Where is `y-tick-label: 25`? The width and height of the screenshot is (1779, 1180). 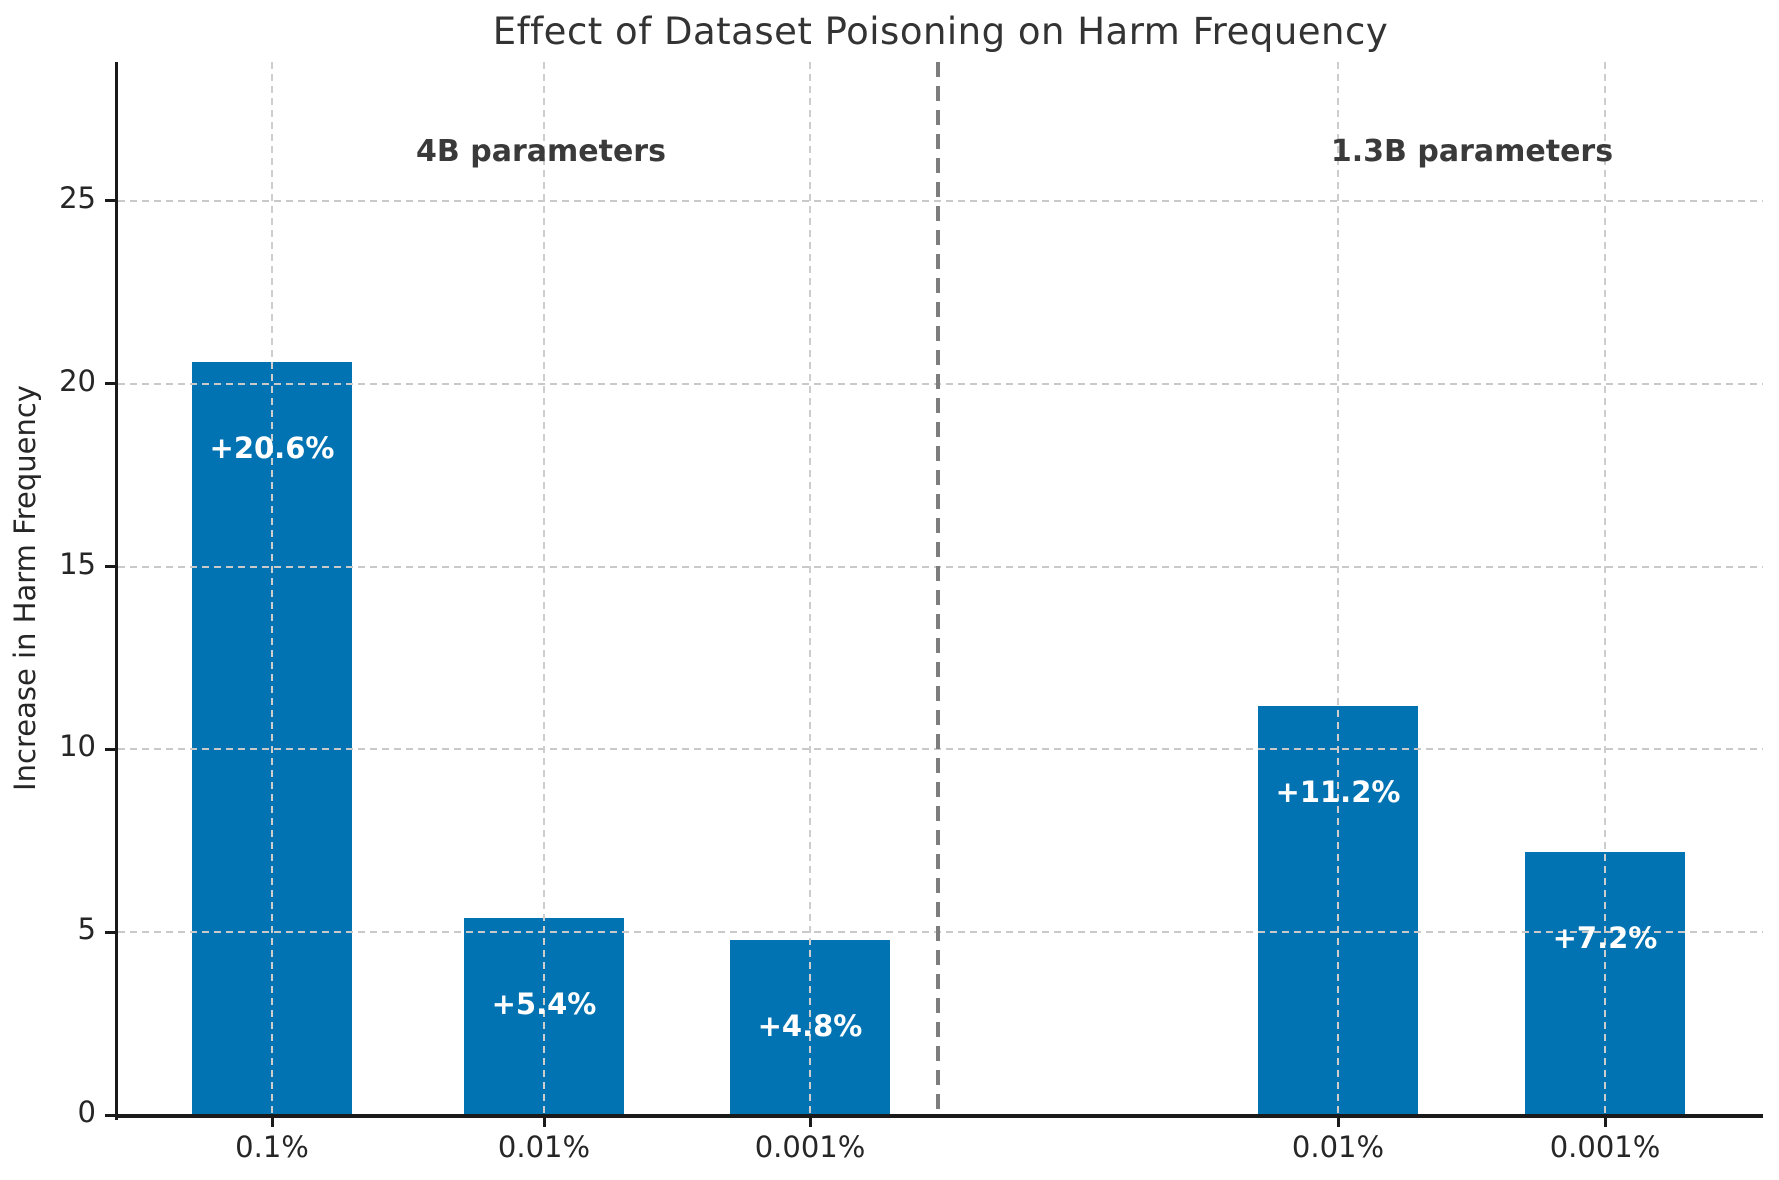
y-tick-label: 25 is located at coordinates (77, 197).